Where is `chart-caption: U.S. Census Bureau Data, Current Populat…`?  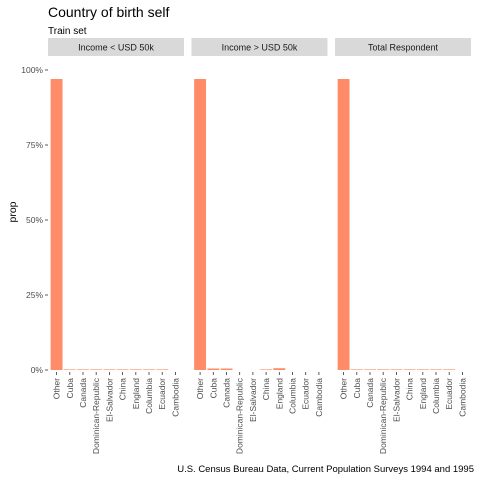
chart-caption: U.S. Census Bureau Data, Current Populat… is located at coordinates (325, 469).